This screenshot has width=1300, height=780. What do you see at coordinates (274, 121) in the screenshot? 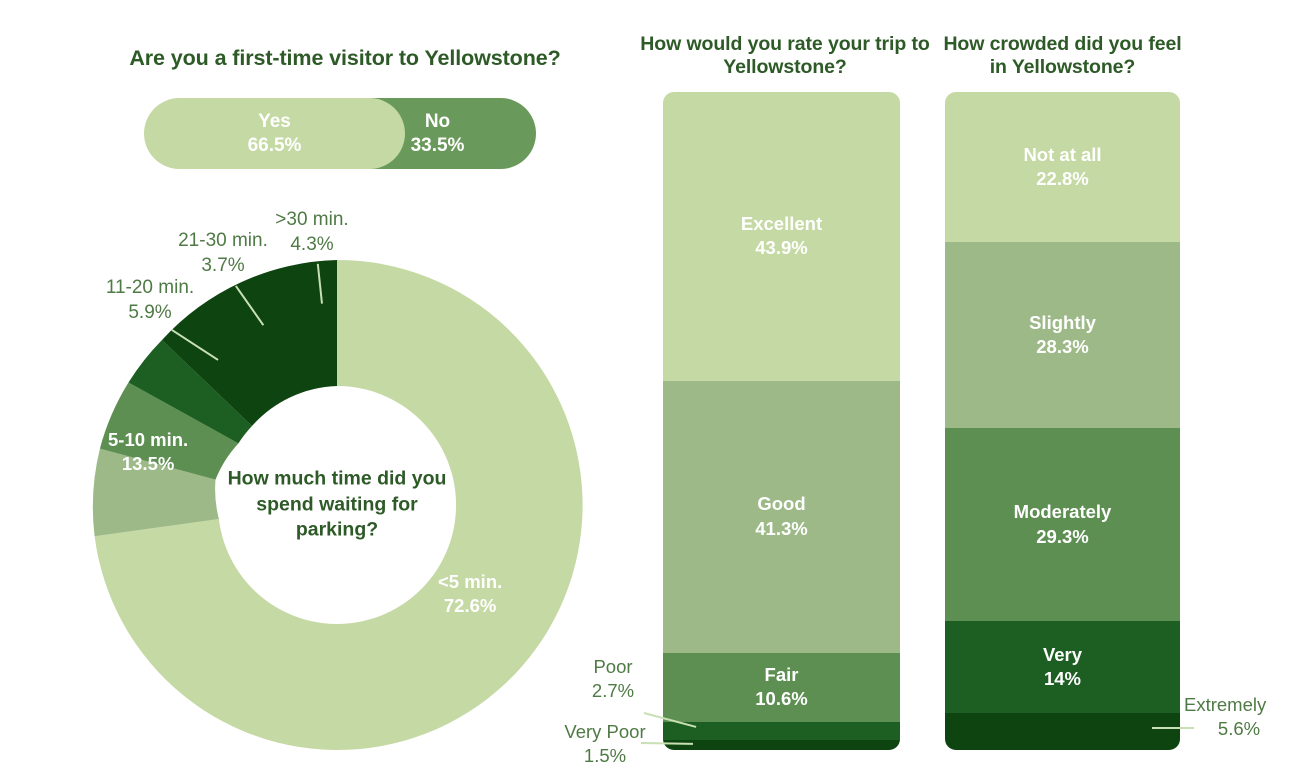
I see `pill-yes-label: Yes` at bounding box center [274, 121].